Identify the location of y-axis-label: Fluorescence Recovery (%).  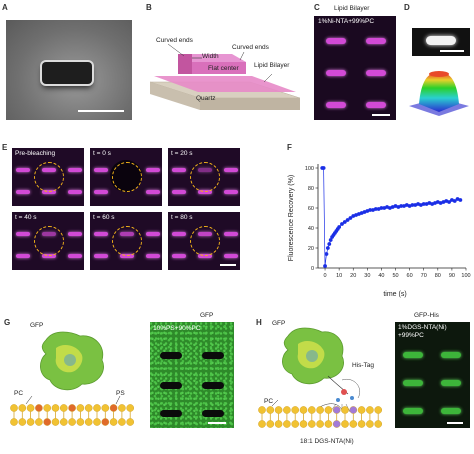
(291, 218).